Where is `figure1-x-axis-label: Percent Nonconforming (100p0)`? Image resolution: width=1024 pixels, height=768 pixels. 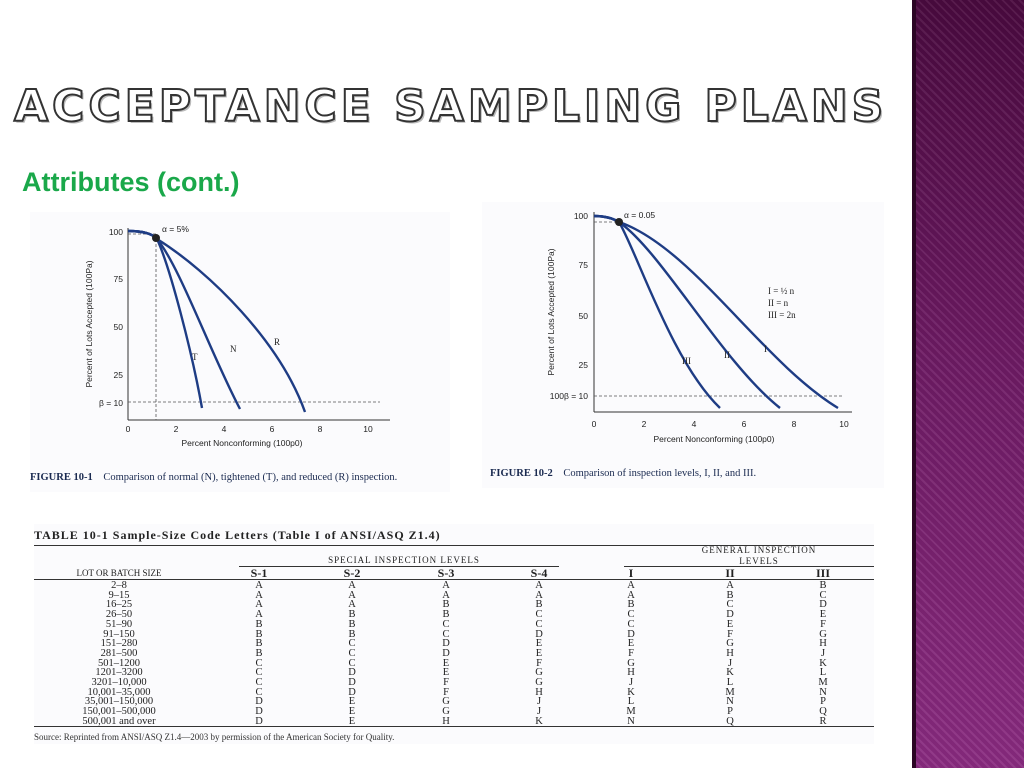
figure1-x-axis-label: Percent Nonconforming (100p0) is located at coordinates (242, 443).